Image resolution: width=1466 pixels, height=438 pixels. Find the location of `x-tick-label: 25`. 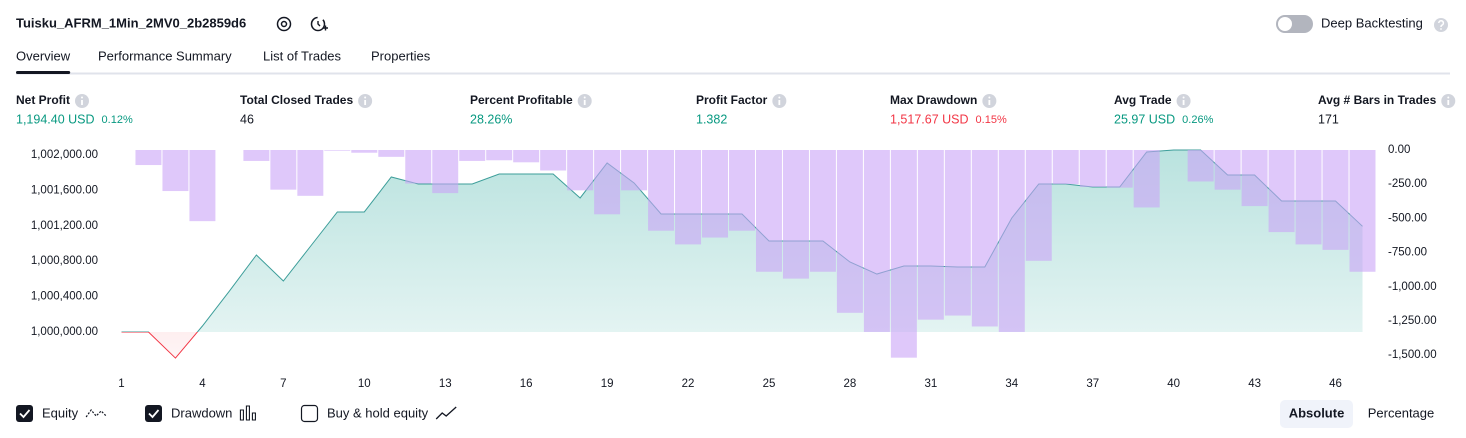

x-tick-label: 25 is located at coordinates (769, 384).